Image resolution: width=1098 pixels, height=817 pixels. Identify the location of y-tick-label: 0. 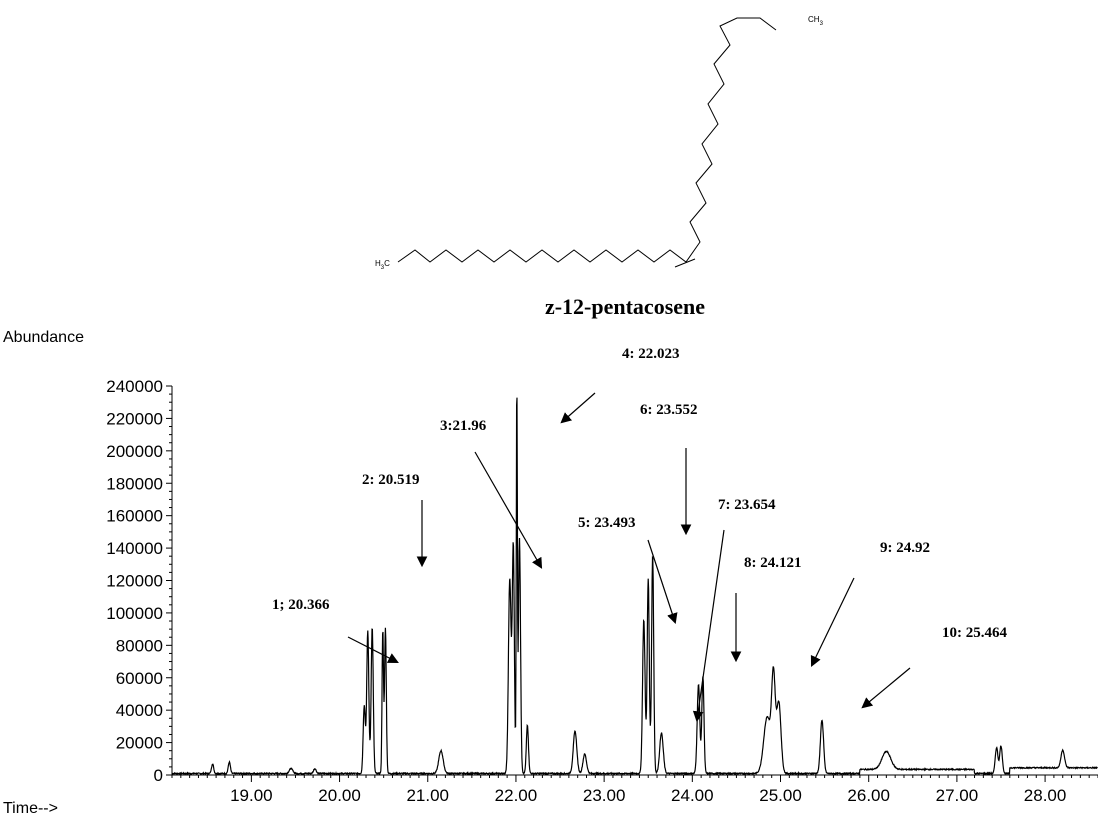
(158, 775).